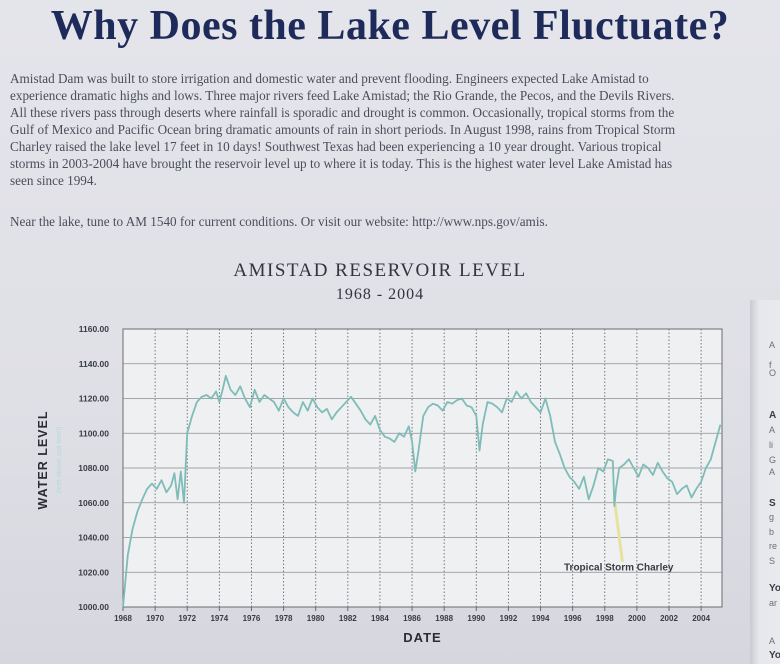 The height and width of the screenshot is (664, 780). Describe the element at coordinates (252, 618) in the screenshot. I see `x-tick-label: 1976` at that location.